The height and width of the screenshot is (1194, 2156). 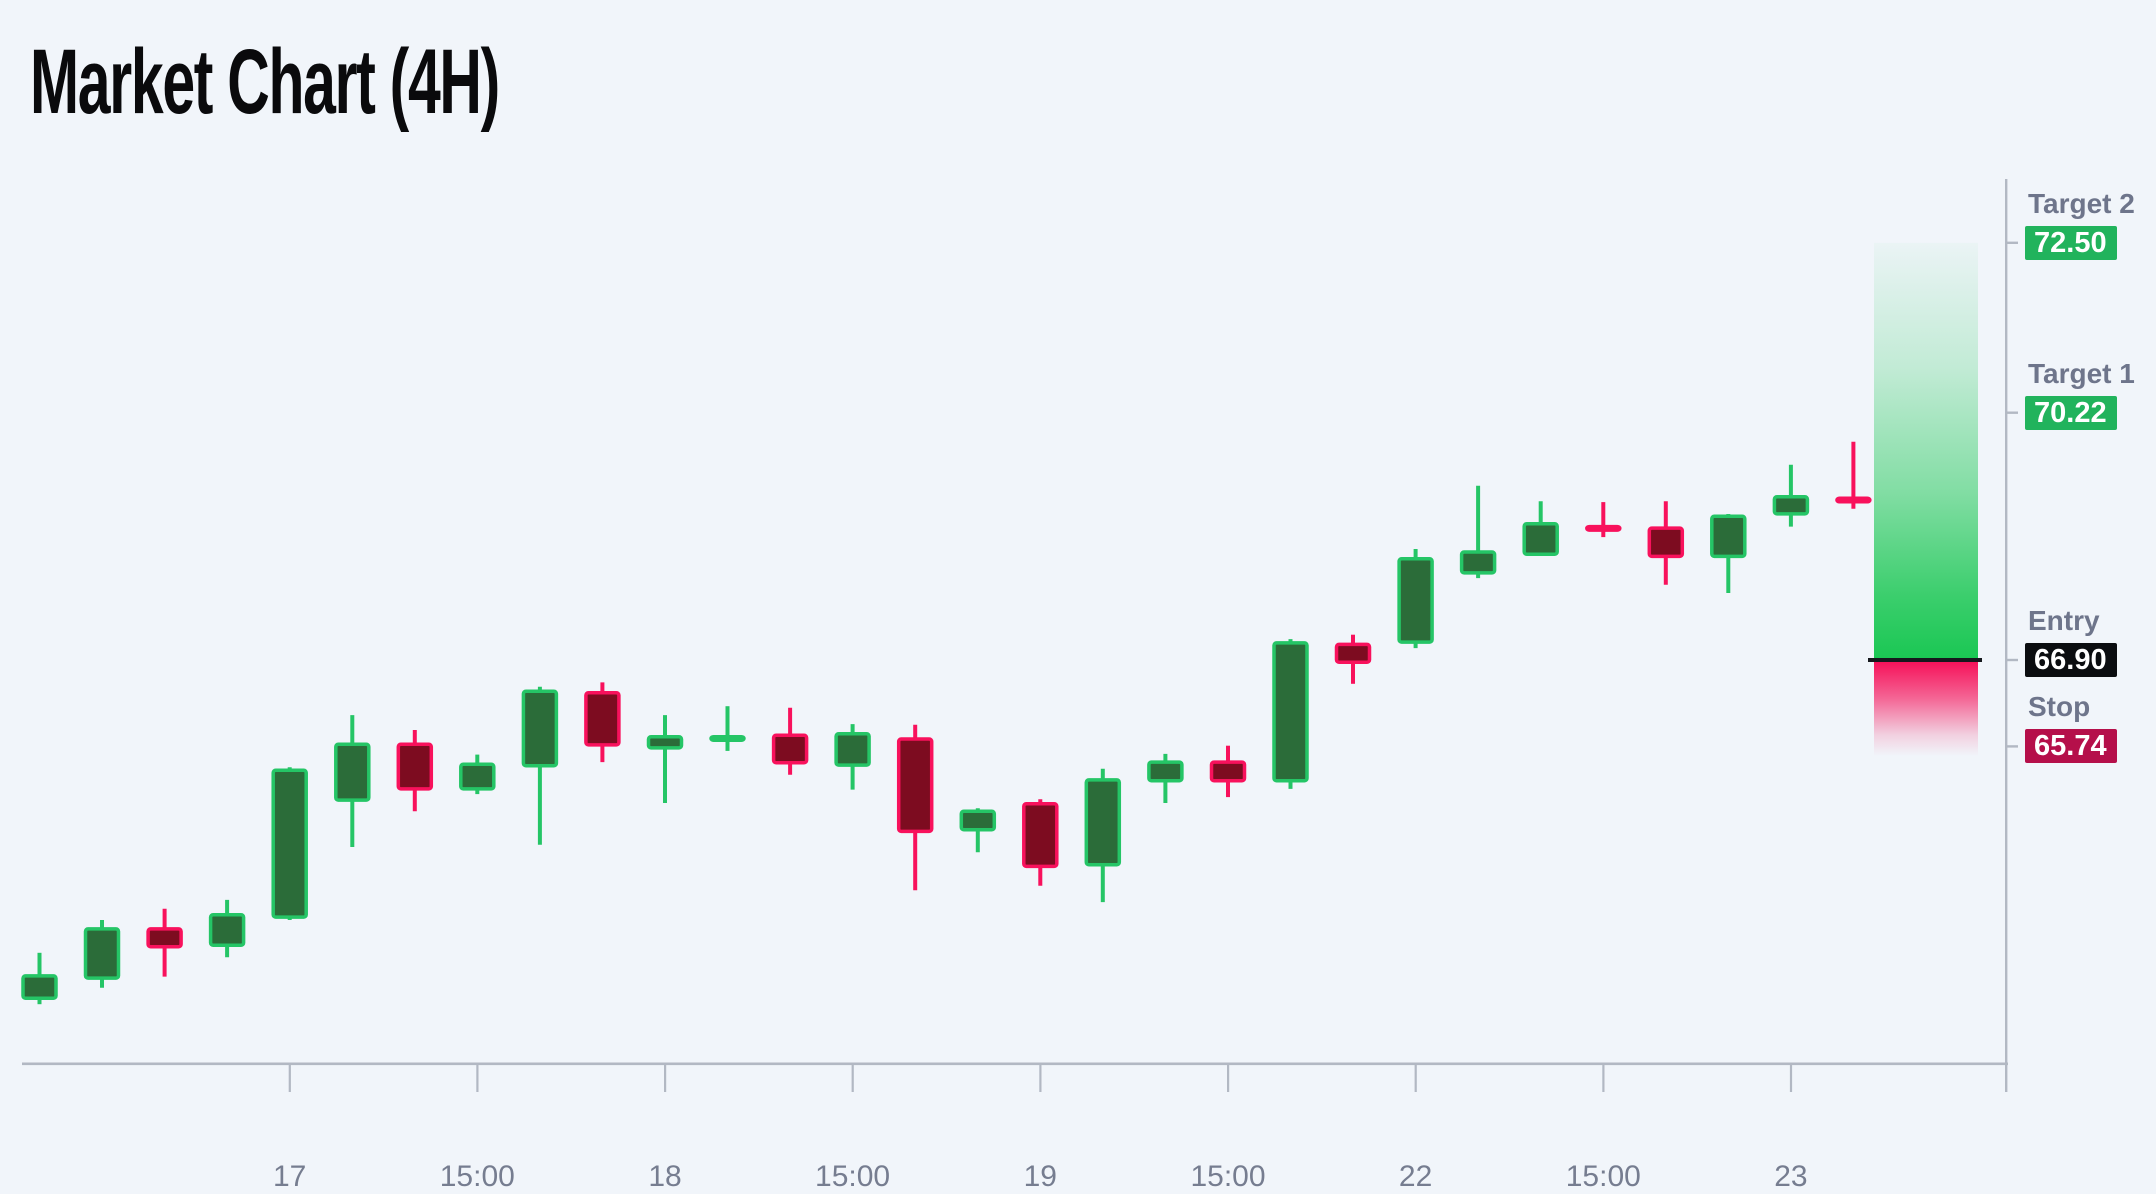 I want to click on entry-line, so click(x=1925, y=660).